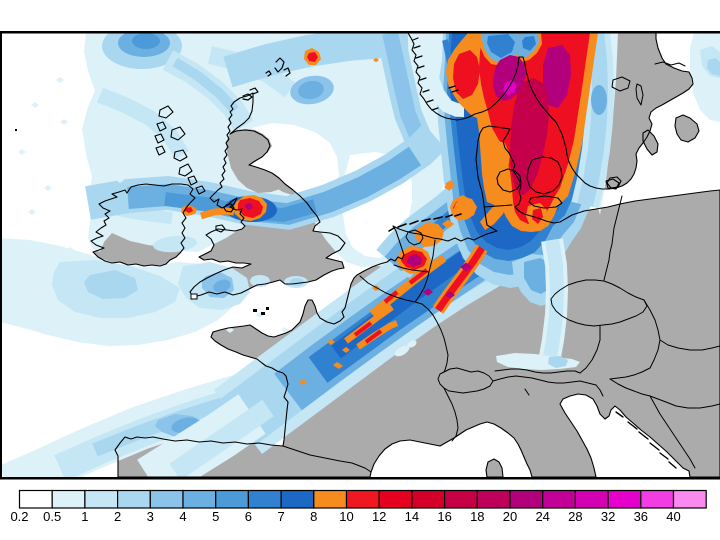 Image resolution: width=720 pixels, height=540 pixels. I want to click on svg-text: 16, so click(444, 516).